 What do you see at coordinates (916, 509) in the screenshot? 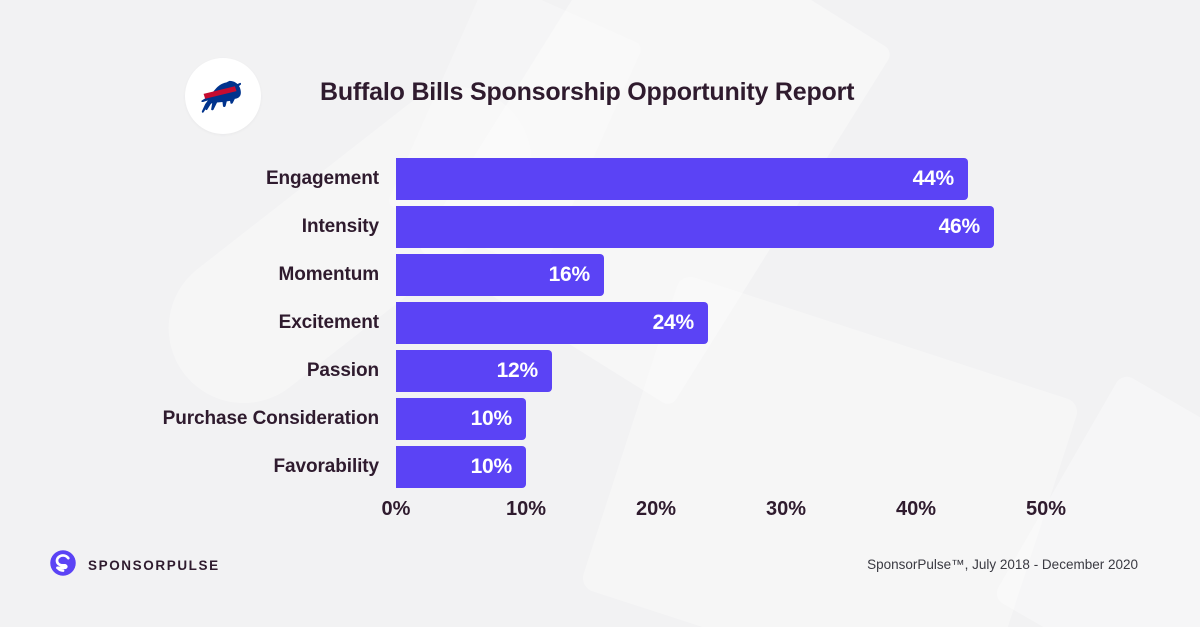
I see `x-axis-tick: 40%` at bounding box center [916, 509].